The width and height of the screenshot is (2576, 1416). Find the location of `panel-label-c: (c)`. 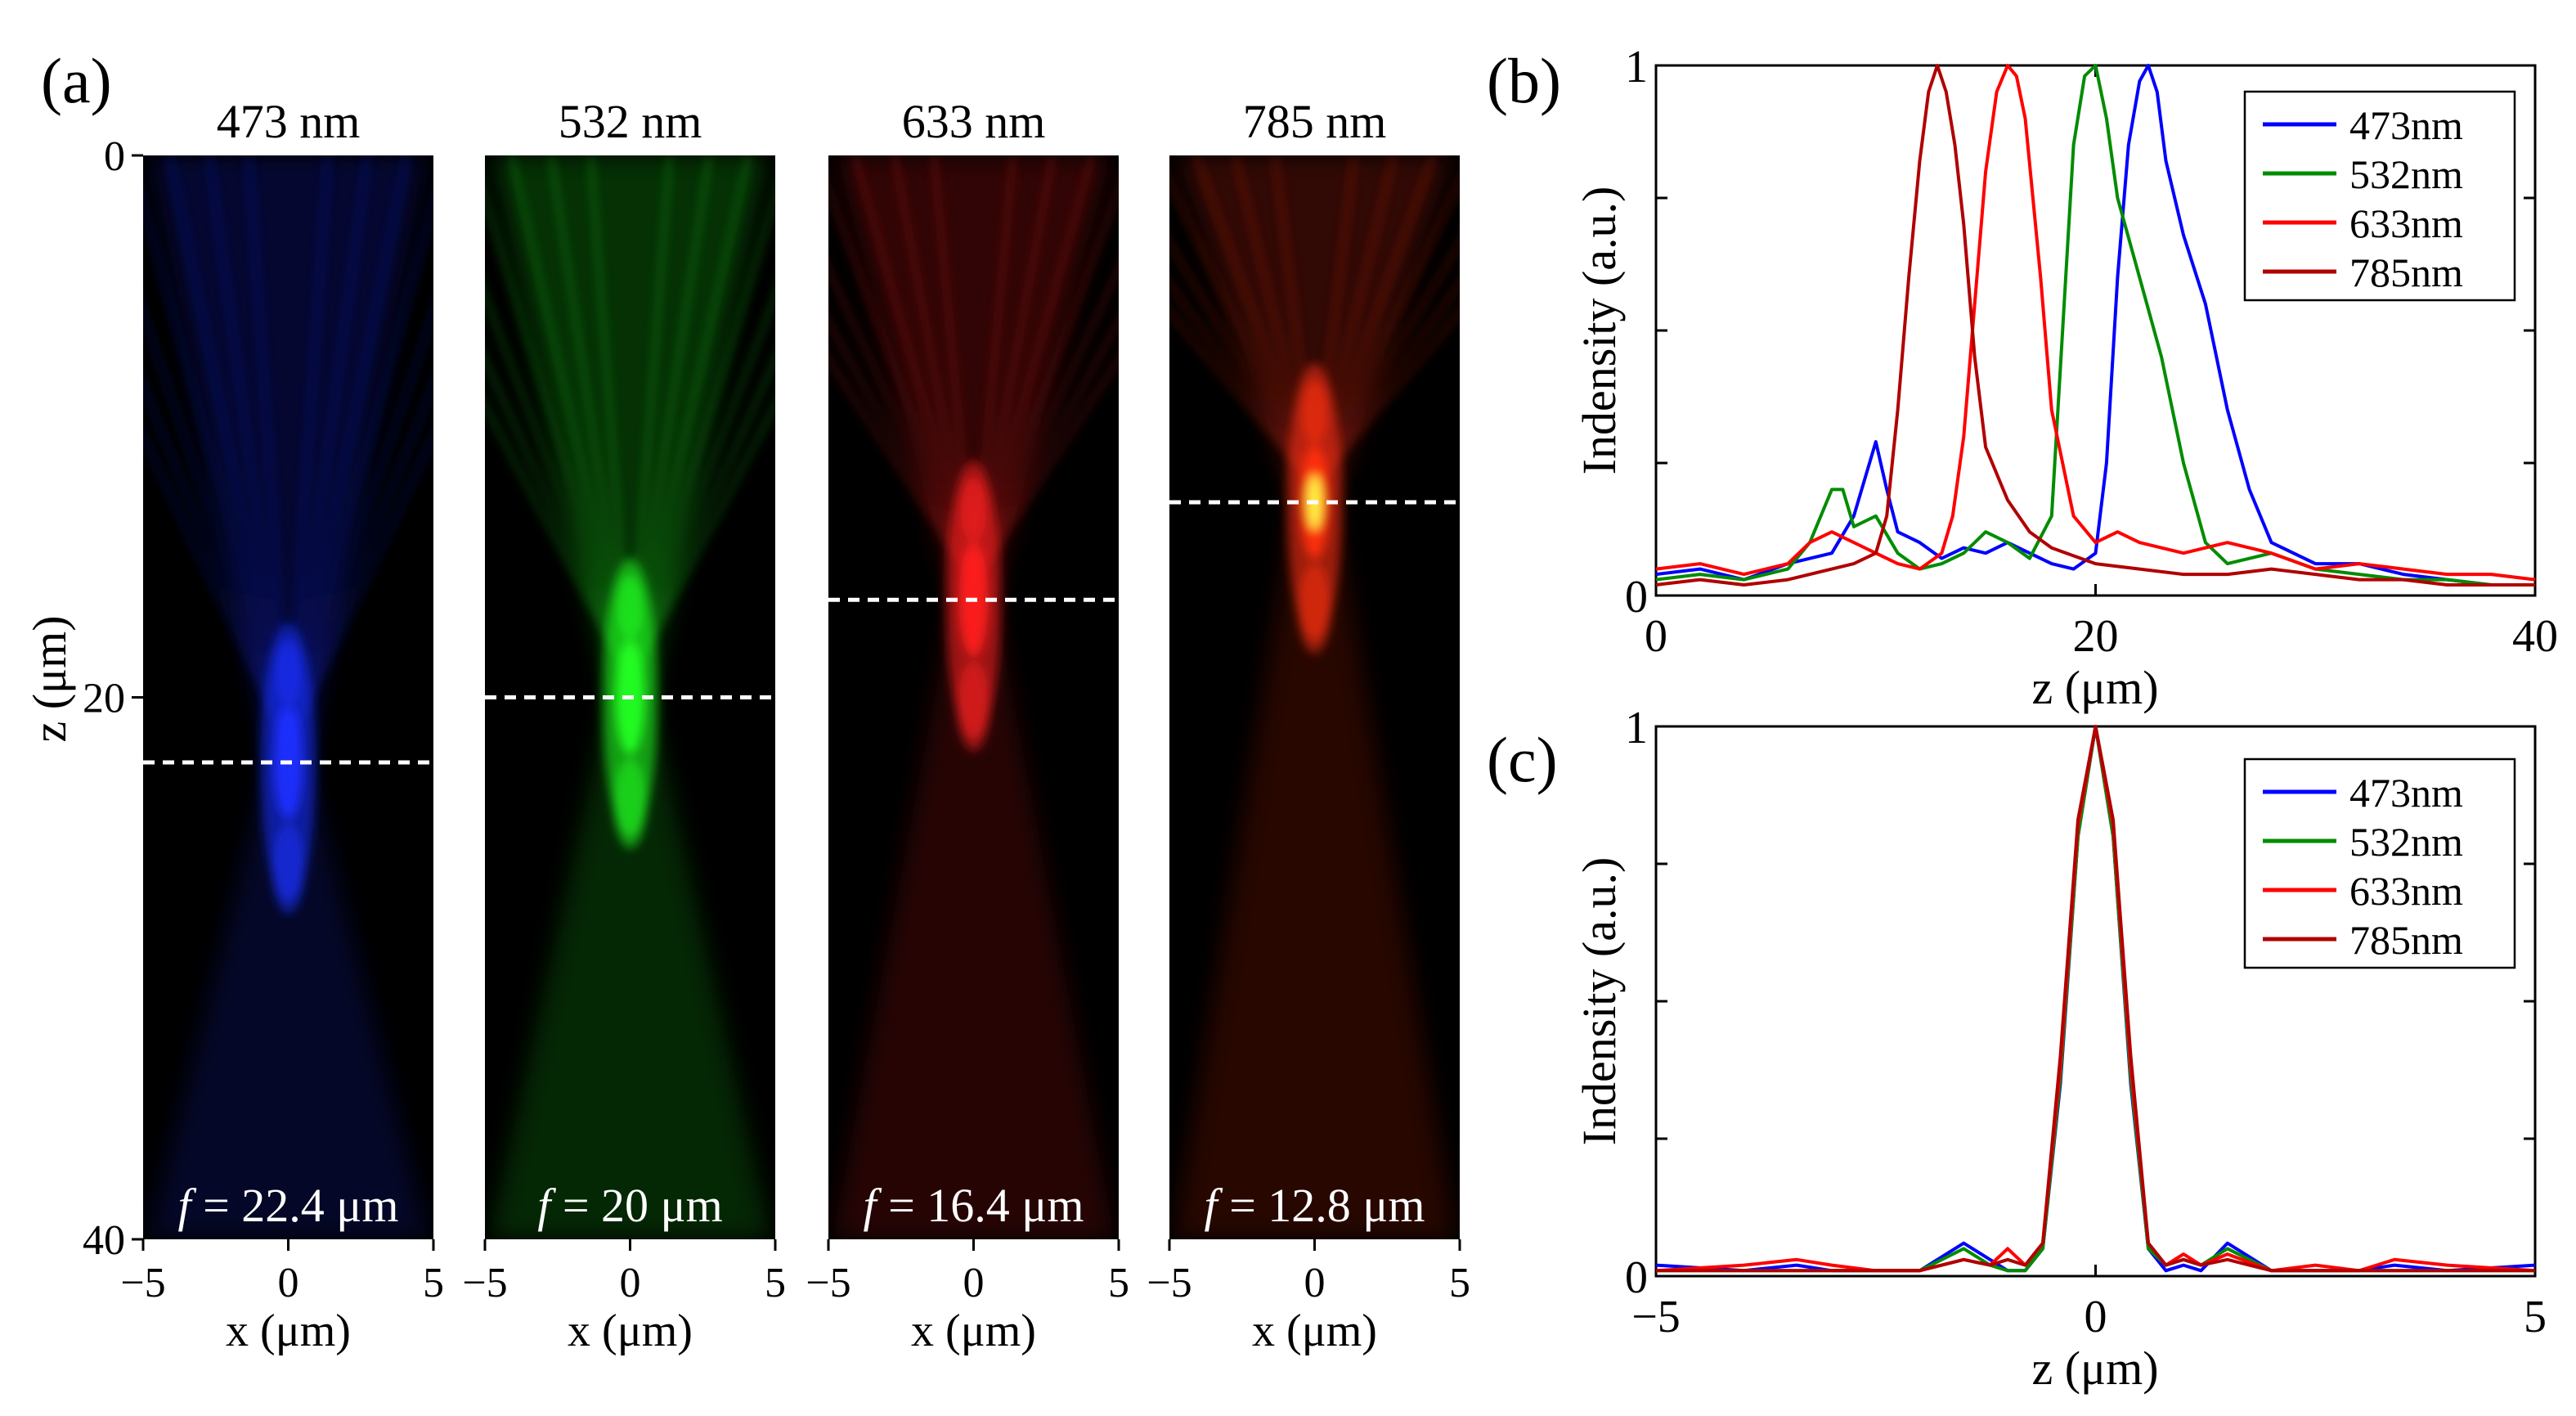

panel-label-c: (c) is located at coordinates (1522, 759).